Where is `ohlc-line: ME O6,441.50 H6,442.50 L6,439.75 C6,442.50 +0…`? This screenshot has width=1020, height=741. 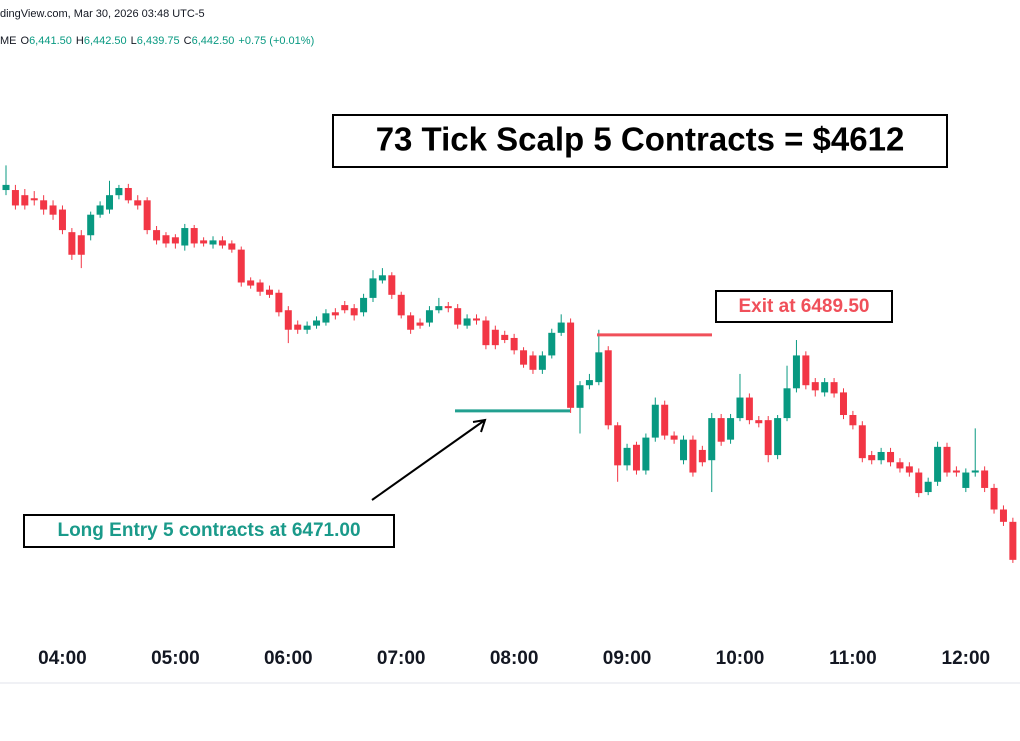 ohlc-line: ME O6,441.50 H6,442.50 L6,439.75 C6,442.50 +0… is located at coordinates (157, 41).